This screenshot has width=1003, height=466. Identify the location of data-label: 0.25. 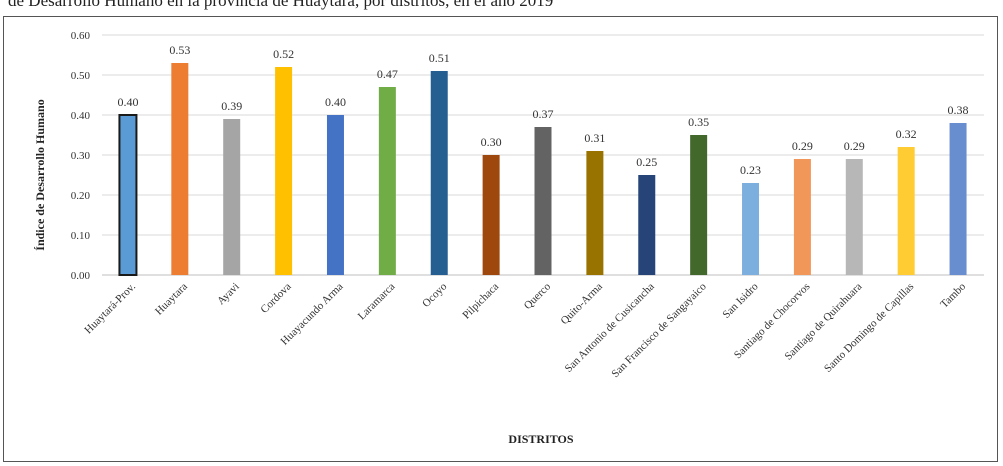
(646, 162).